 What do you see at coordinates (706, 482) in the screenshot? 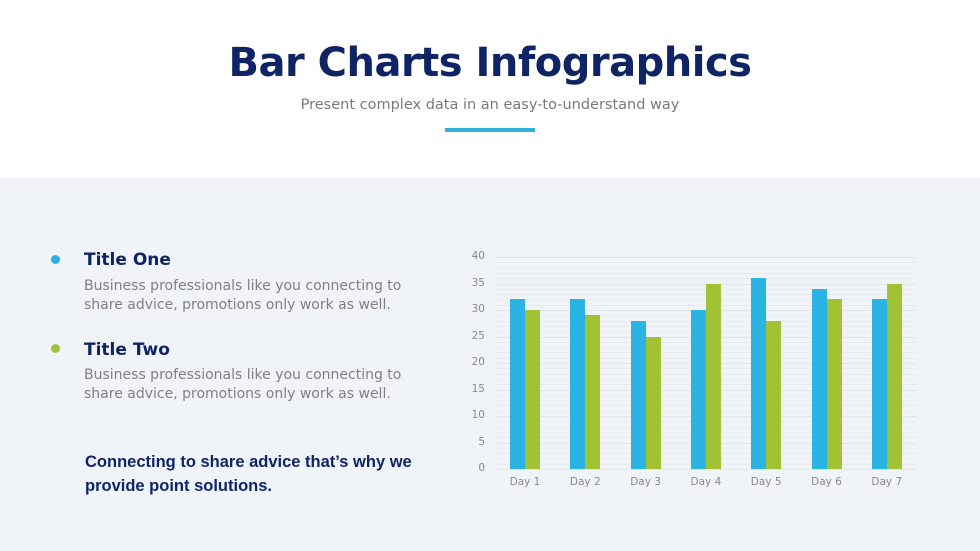
I see `x-axis-tick-label: Day 4` at bounding box center [706, 482].